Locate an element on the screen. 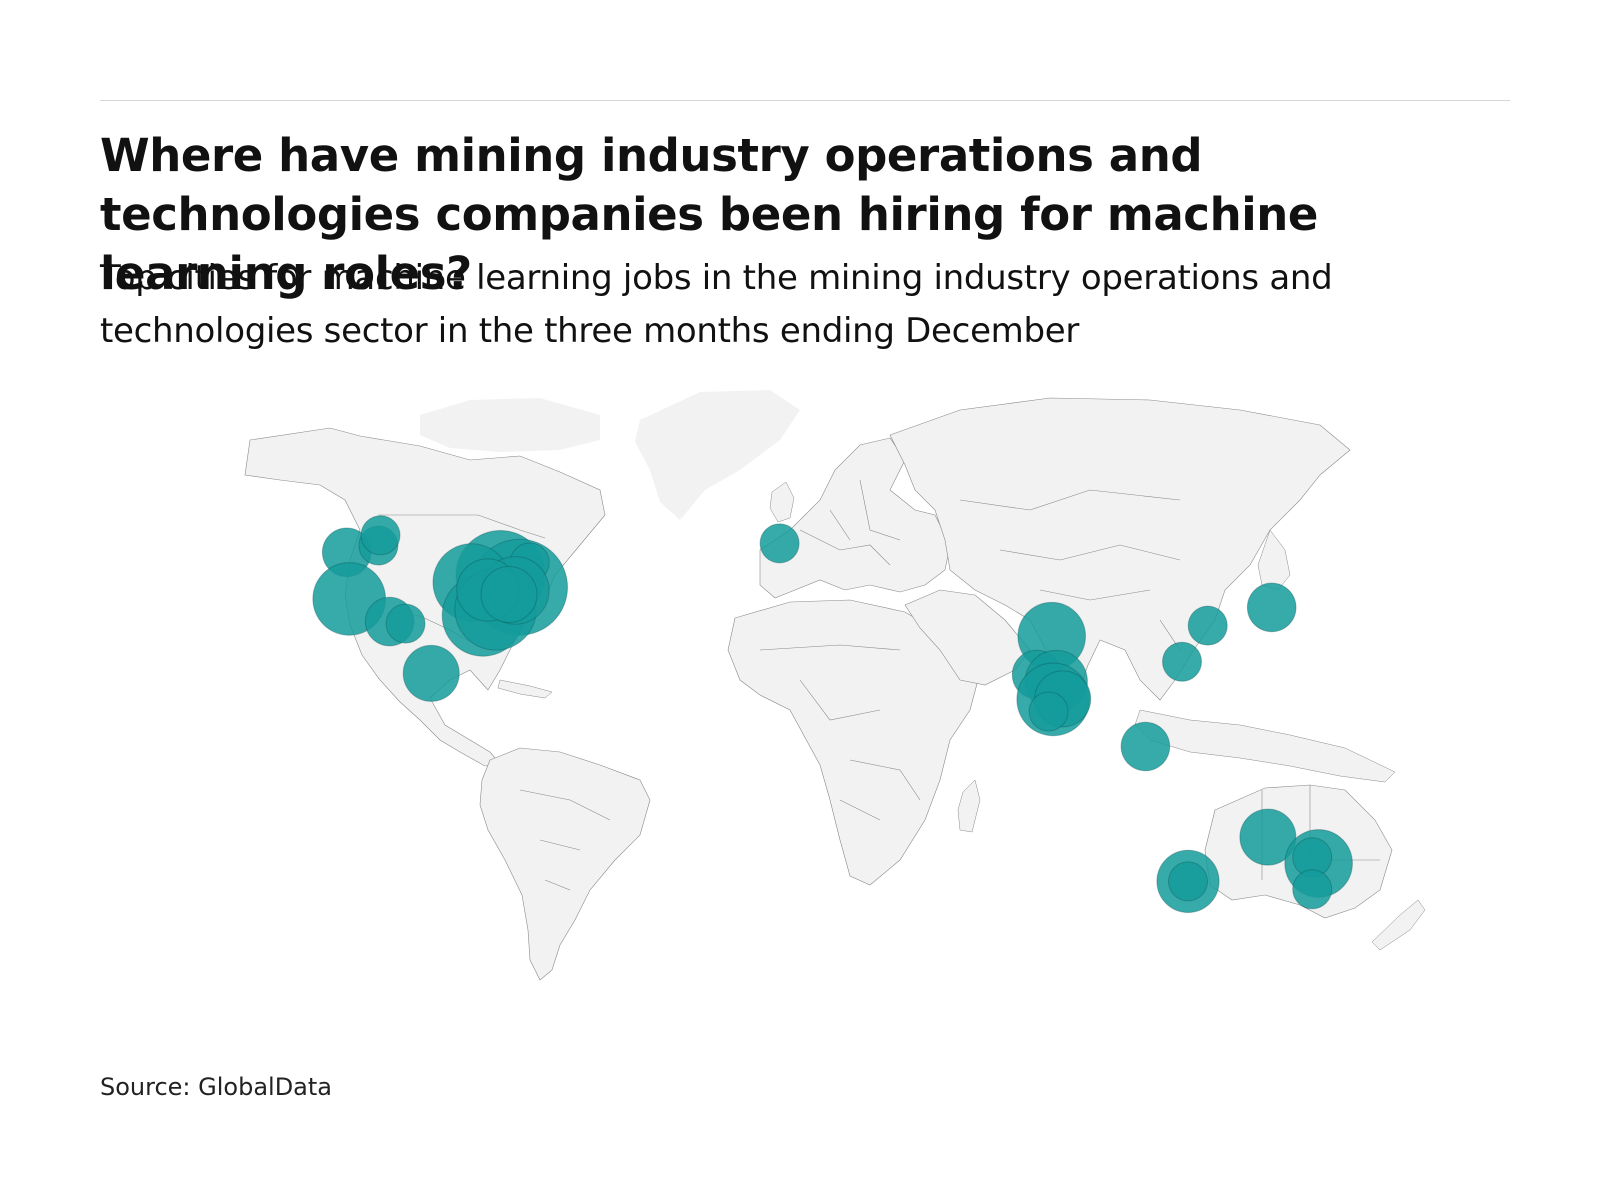 This screenshot has width=1600, height=1200. border-south-america-lines is located at coordinates (565, 840).